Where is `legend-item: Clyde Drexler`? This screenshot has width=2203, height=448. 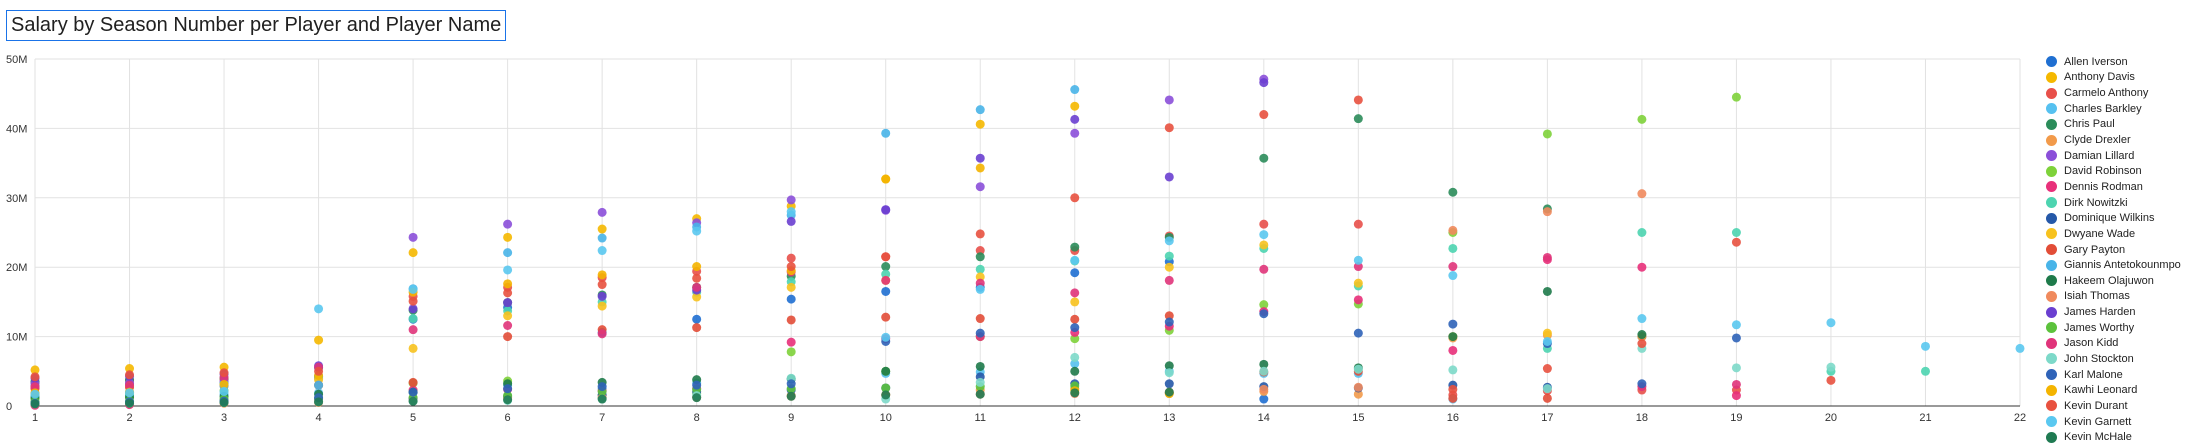 legend-item: Clyde Drexler is located at coordinates (2124, 140).